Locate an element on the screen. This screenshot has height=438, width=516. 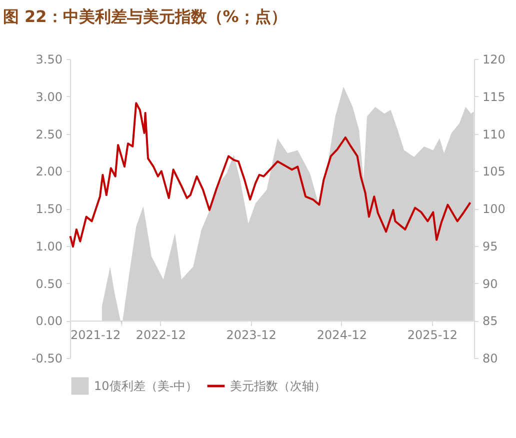
x-tick-label: 2025-12 is located at coordinates (432, 335).